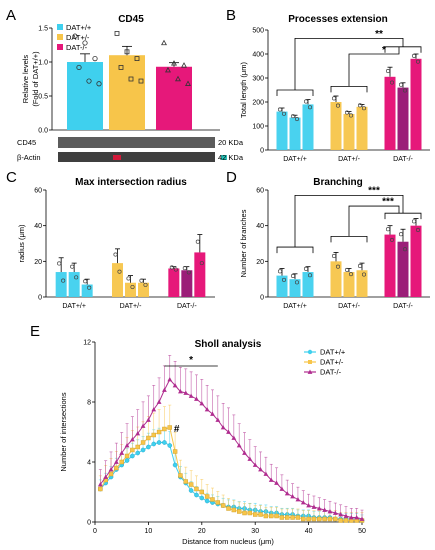 Image resolution: width=435 pixels, height=550 pixels. Describe the element at coordinates (131, 182) in the screenshot. I see `panel-c-title: Max intersection radius` at that location.